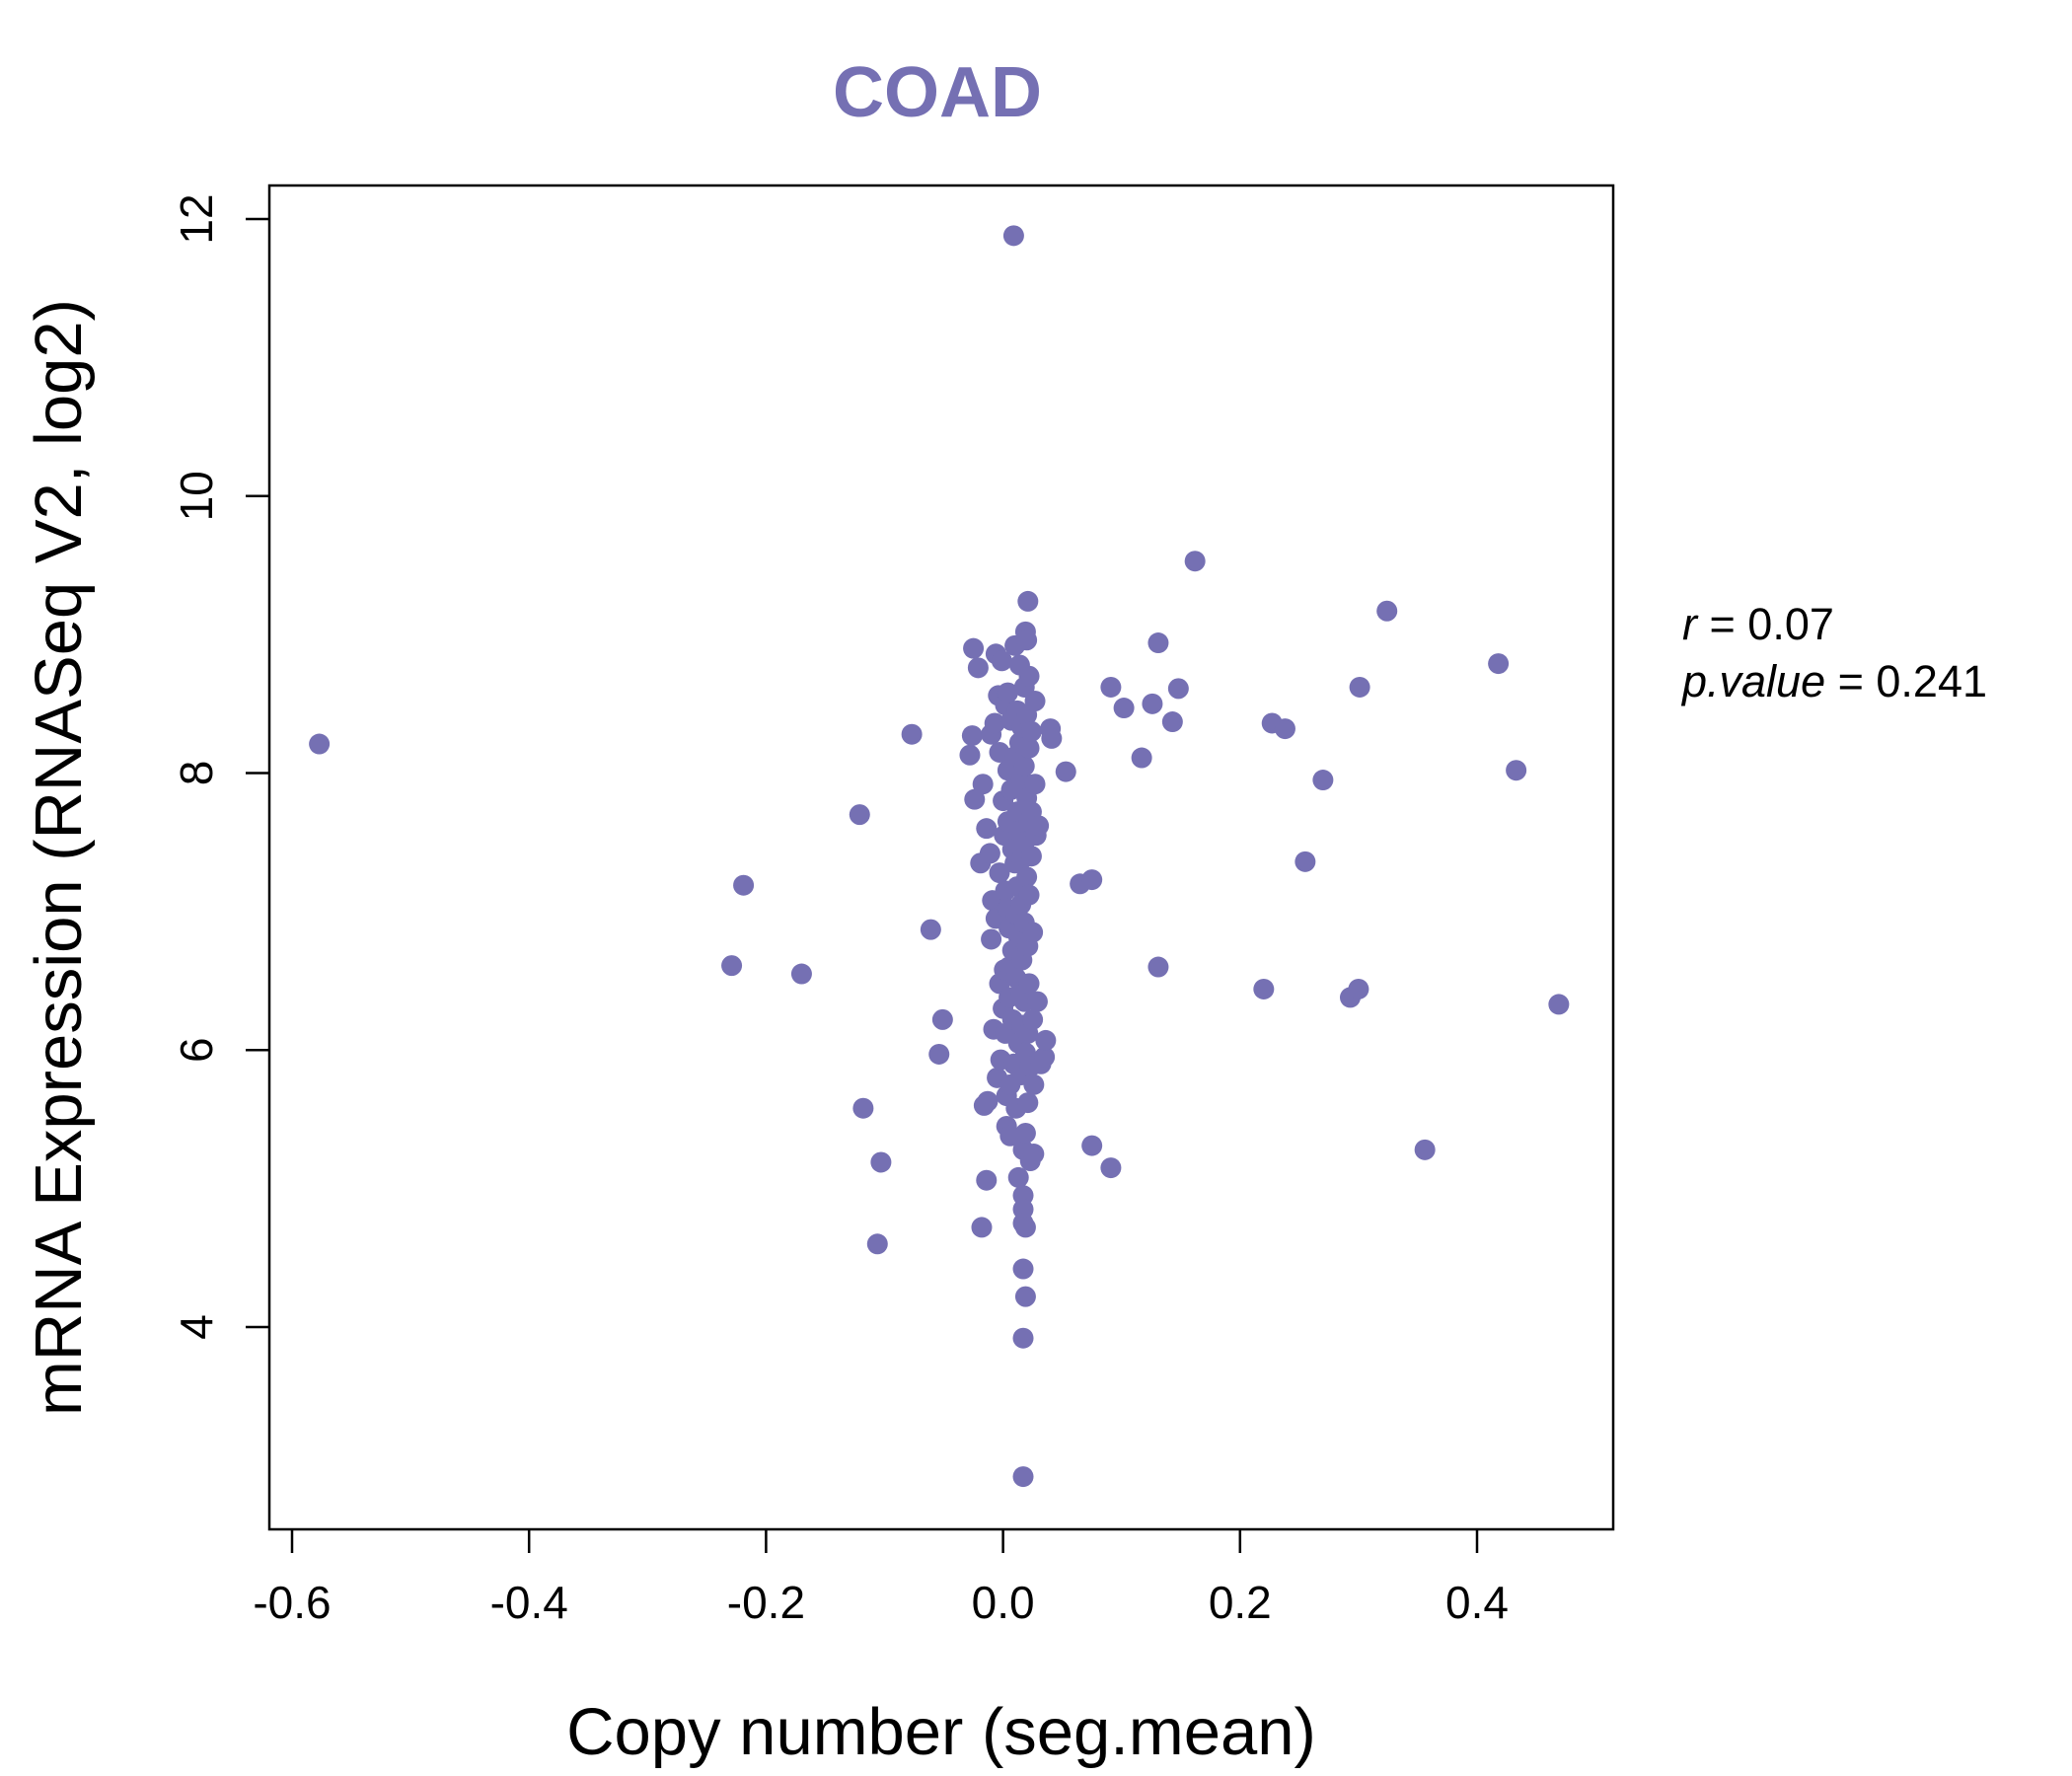 The height and width of the screenshot is (1776, 2072). What do you see at coordinates (1833, 652) in the screenshot?
I see `correlation-stats: r = 0.07 p.value = 0.241` at bounding box center [1833, 652].